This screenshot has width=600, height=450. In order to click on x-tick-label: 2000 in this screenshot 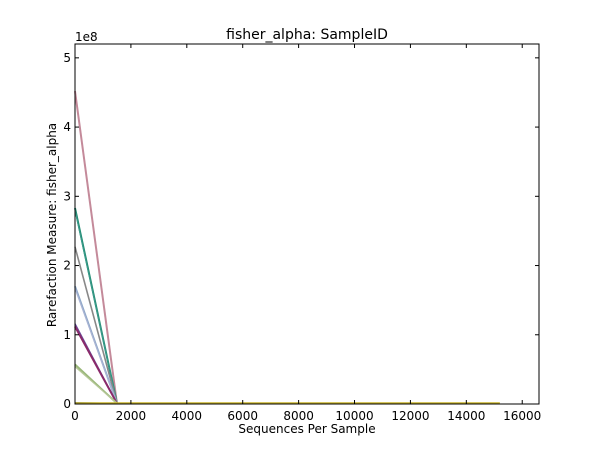, I will do `click(131, 416)`.